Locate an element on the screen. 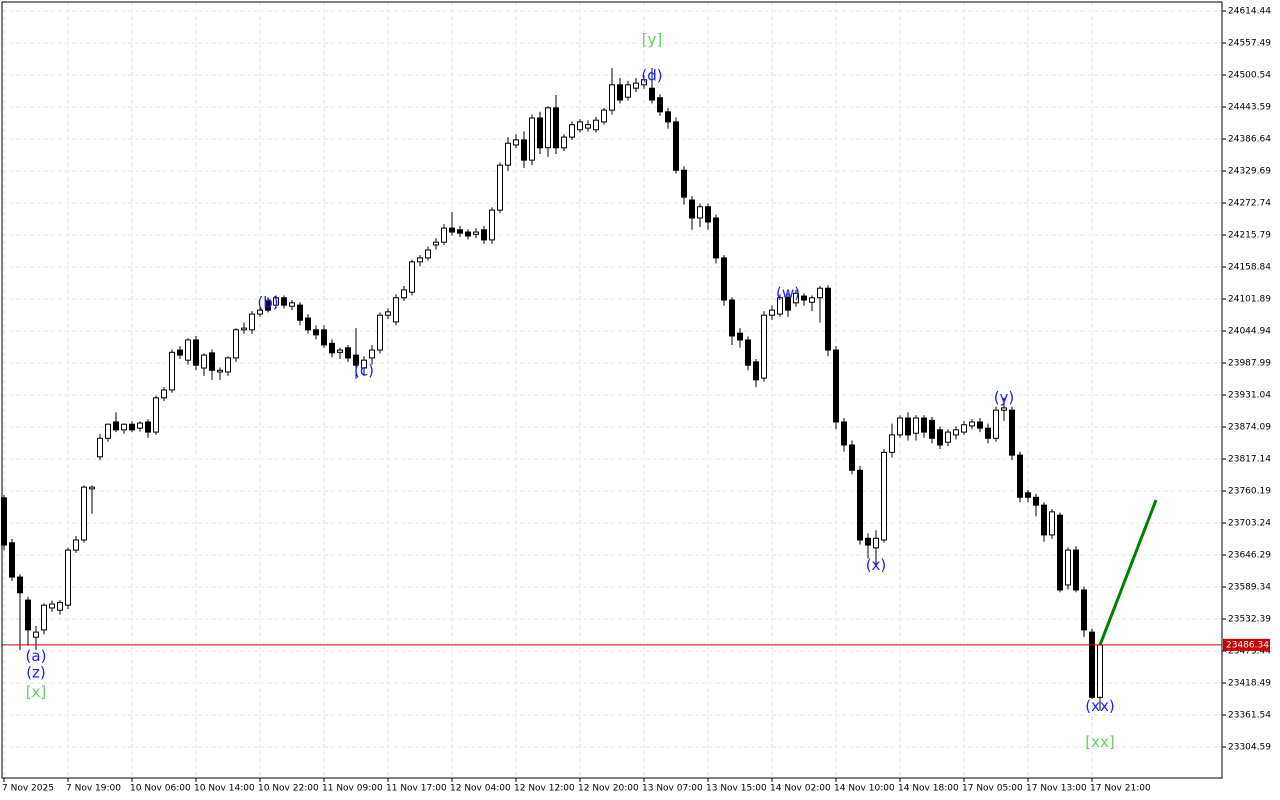 Image resolution: width=1280 pixels, height=800 pixels. wave-label: (x) is located at coordinates (876, 565).